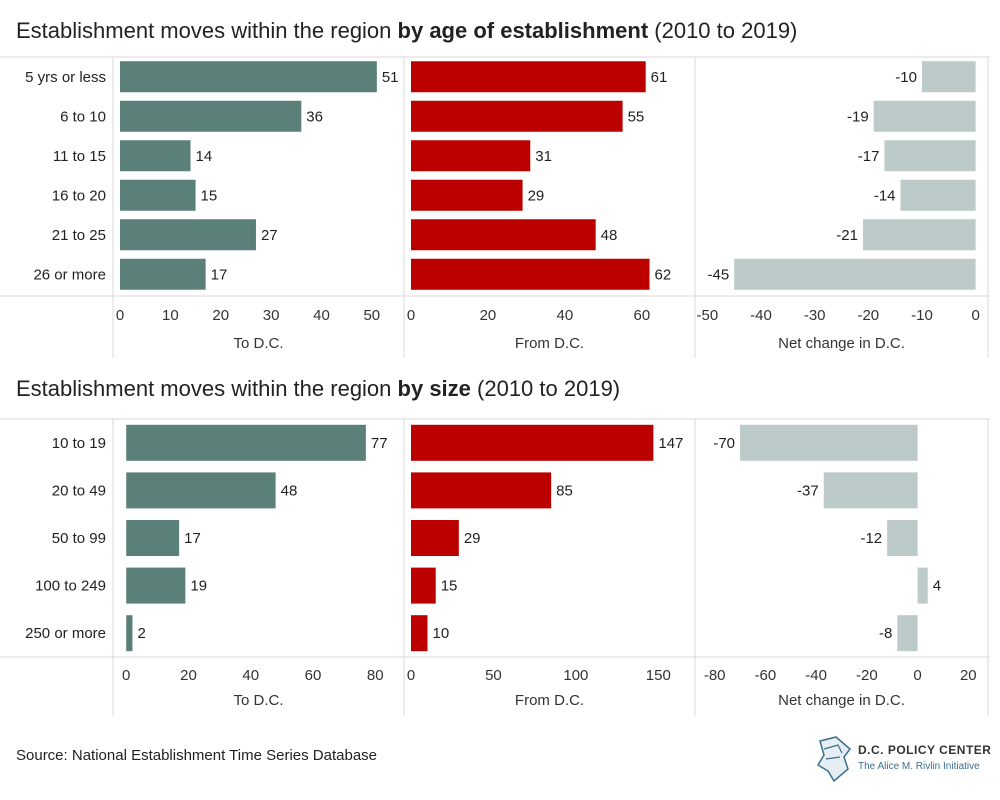  What do you see at coordinates (858, 116) in the screenshot?
I see `data-label: -19` at bounding box center [858, 116].